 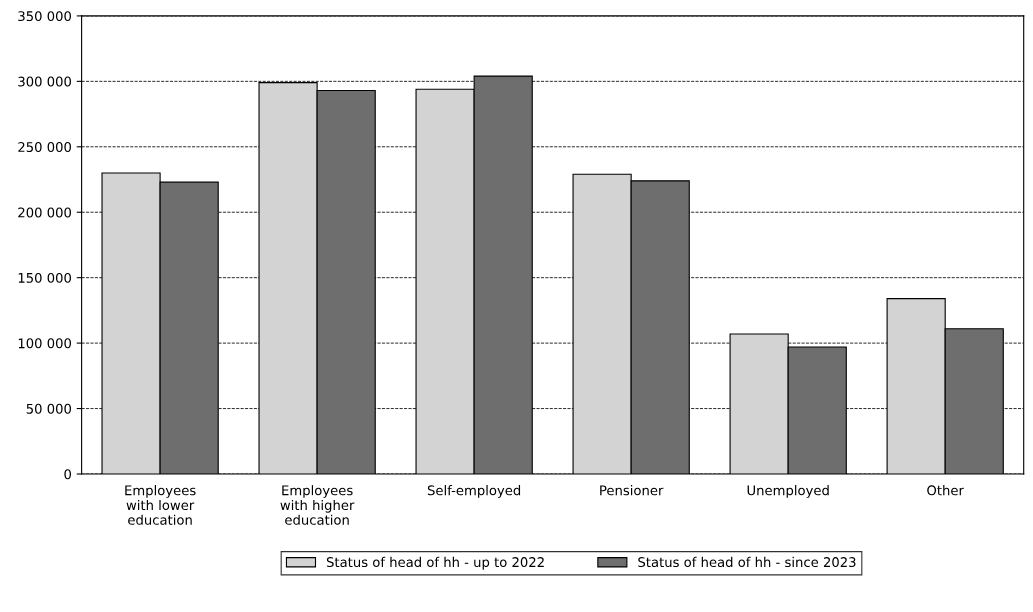 I want to click on y-tick-label: 300 000, so click(x=45, y=81).